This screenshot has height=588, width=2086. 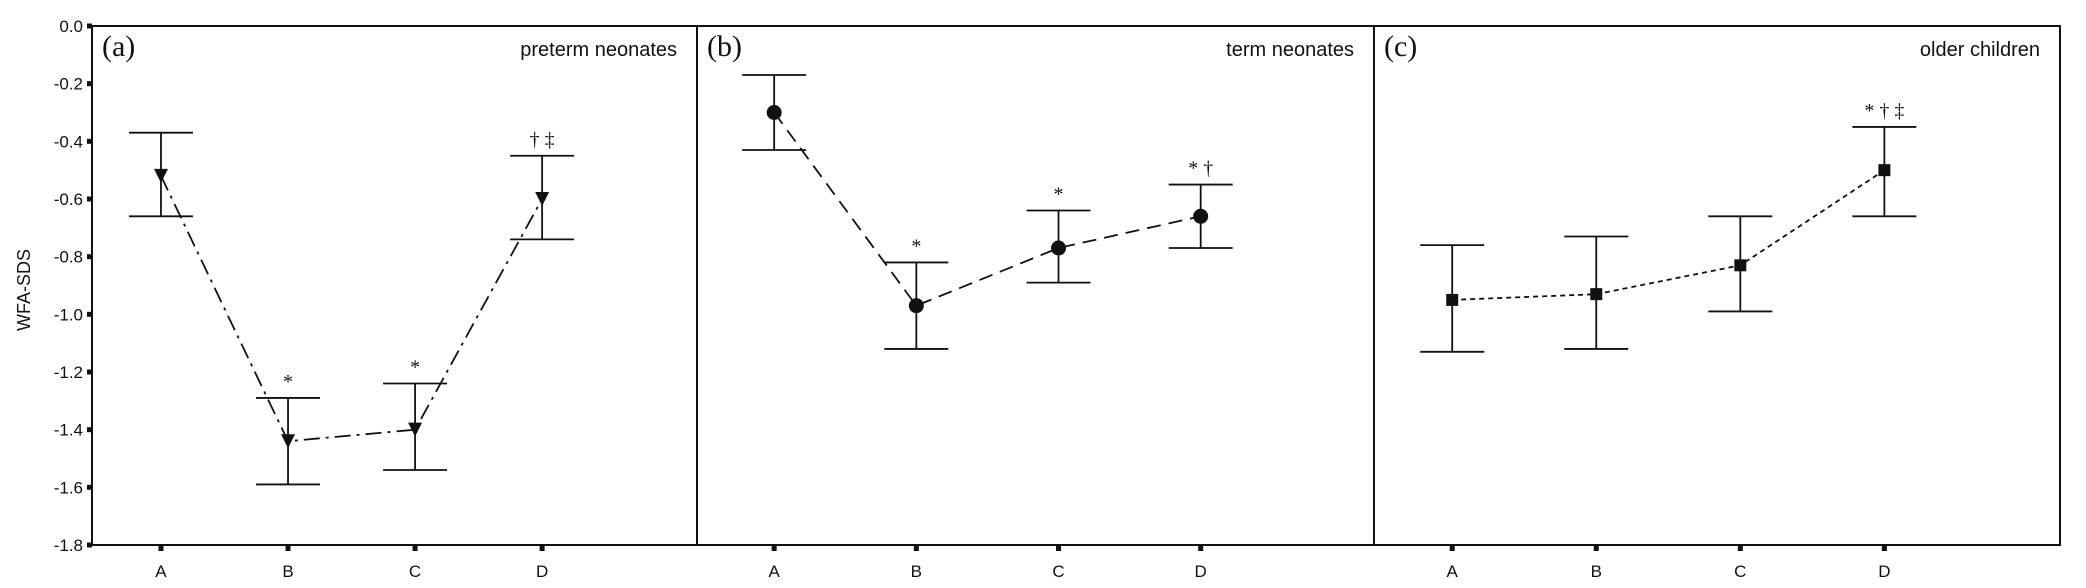 I want to click on y-tick-label: -1.2, so click(x=68, y=372).